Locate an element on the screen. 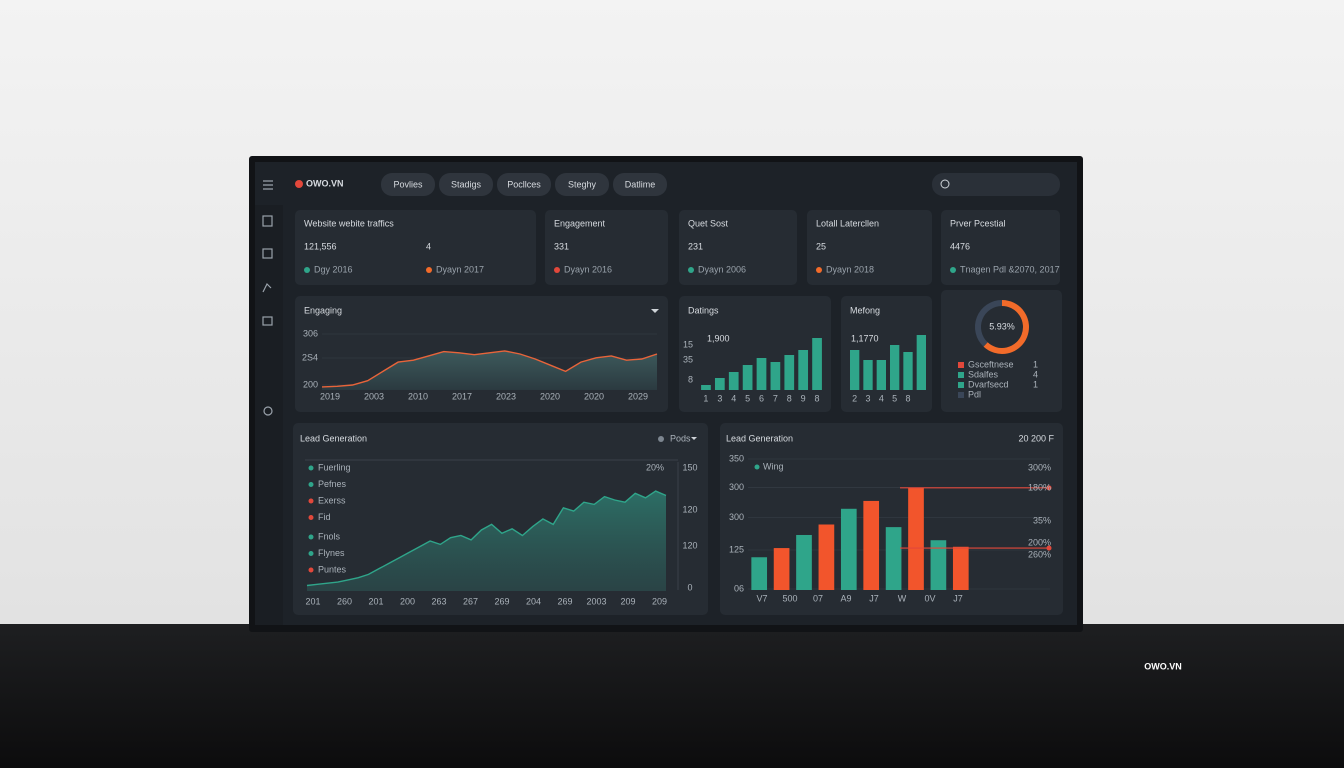 The width and height of the screenshot is (1344, 773). label: 200% is located at coordinates (1039, 542).